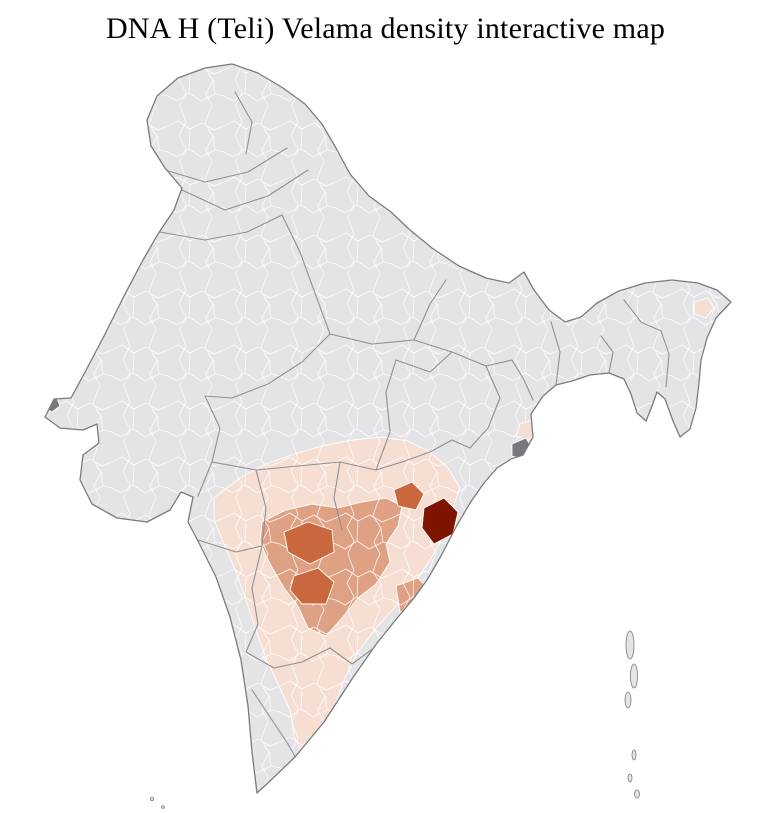  I want to click on andaman-nicobar-islands, so click(632, 714).